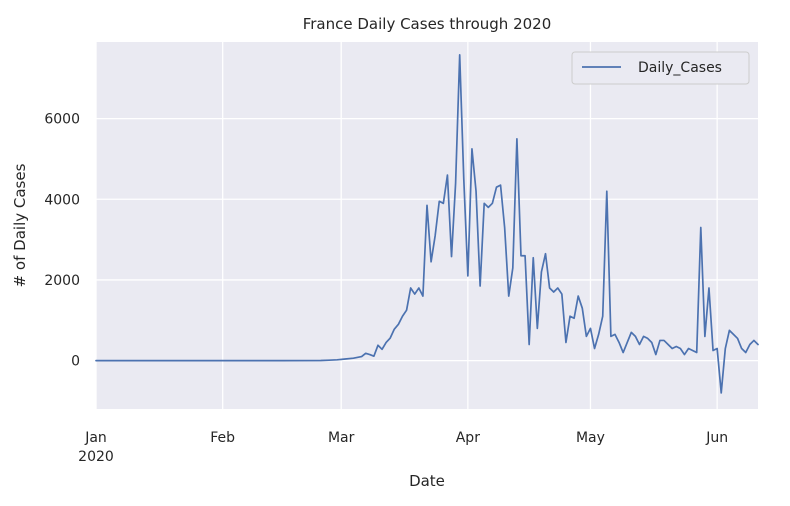 The height and width of the screenshot is (506, 790). Describe the element at coordinates (222, 438) in the screenshot. I see `x-tick-label: Feb` at that location.